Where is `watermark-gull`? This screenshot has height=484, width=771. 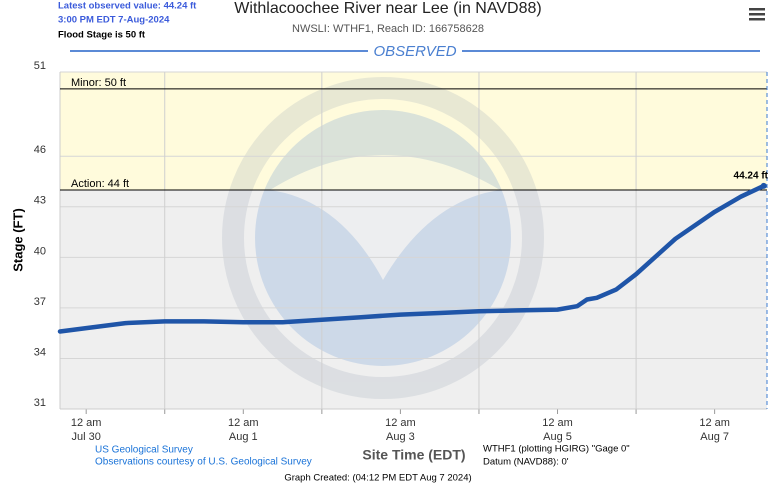 watermark-gull is located at coordinates (385, 217).